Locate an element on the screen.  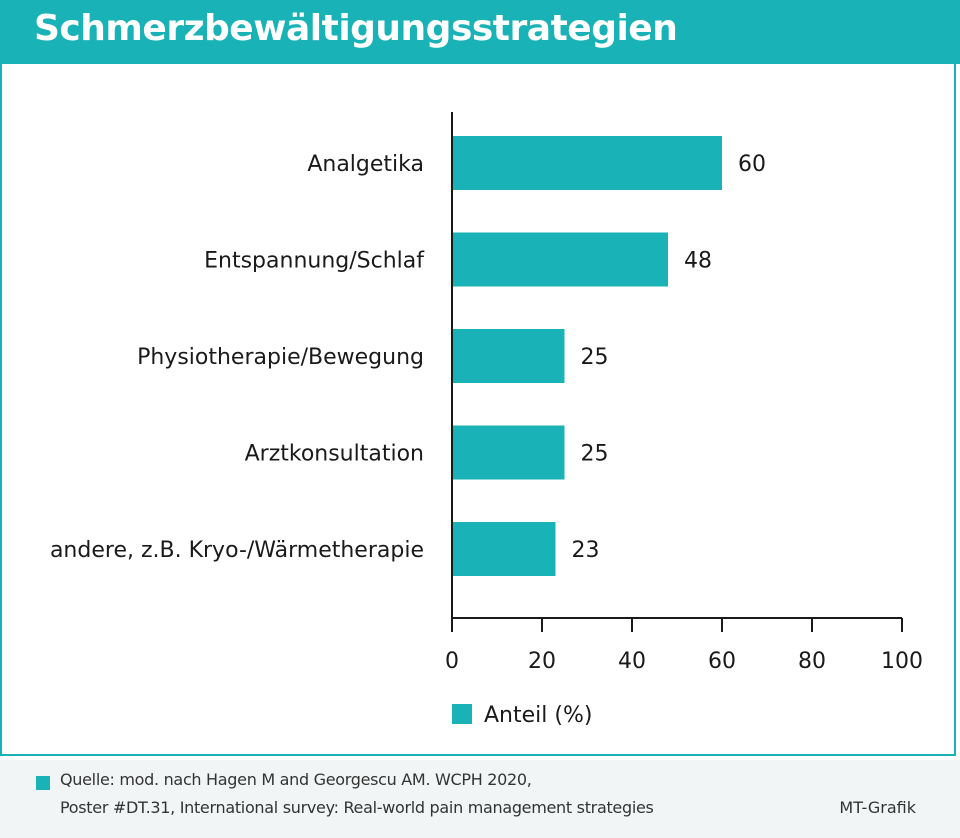
category-label-3: Arztkonsultation is located at coordinates (334, 454).